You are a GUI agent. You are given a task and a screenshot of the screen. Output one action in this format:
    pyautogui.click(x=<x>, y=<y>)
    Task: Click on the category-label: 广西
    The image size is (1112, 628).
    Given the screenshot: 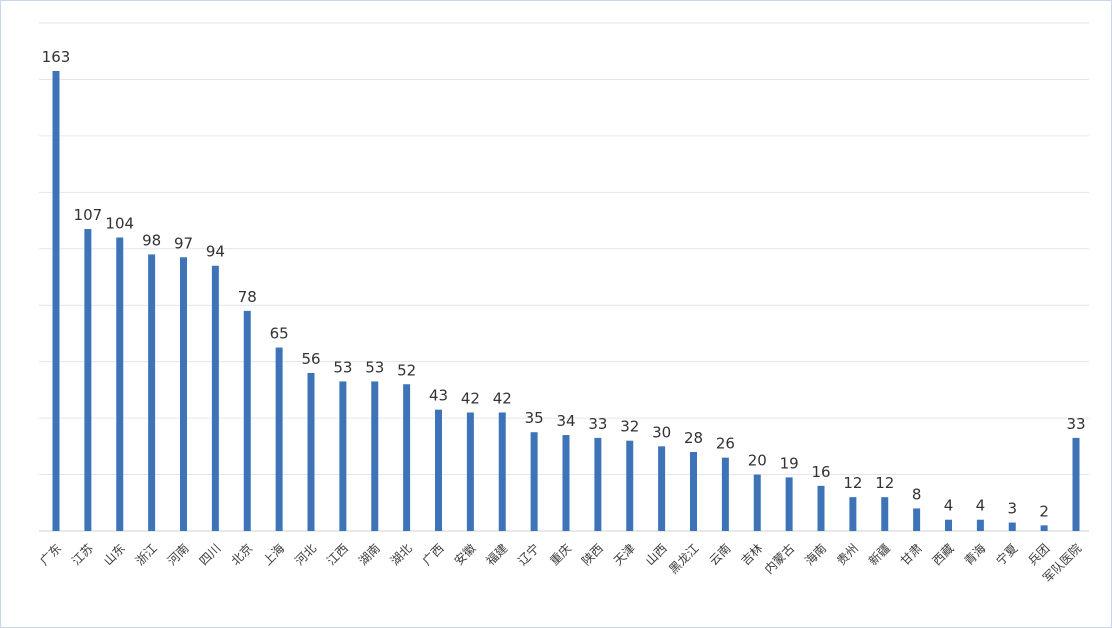 What is the action you would take?
    pyautogui.click(x=433, y=554)
    